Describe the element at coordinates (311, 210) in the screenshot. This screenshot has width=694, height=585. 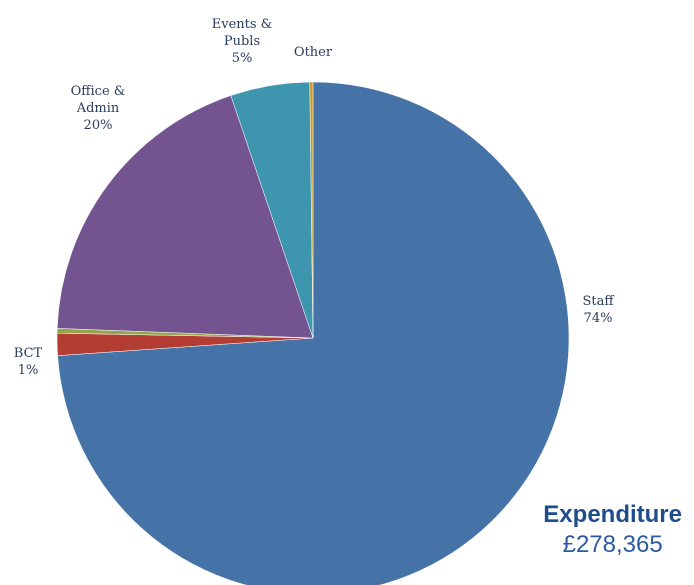
I see `pie-slice-other` at that location.